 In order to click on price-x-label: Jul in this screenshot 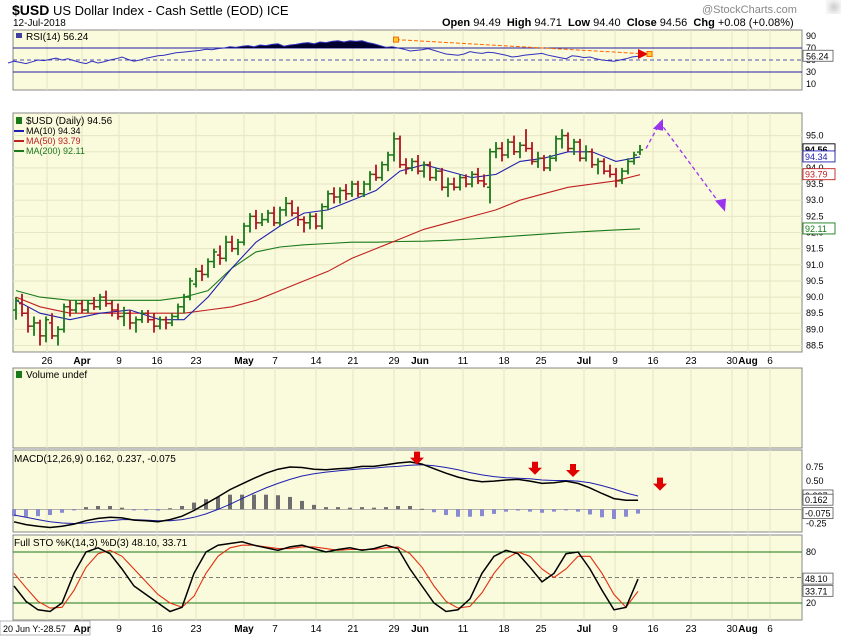, I will do `click(584, 361)`.